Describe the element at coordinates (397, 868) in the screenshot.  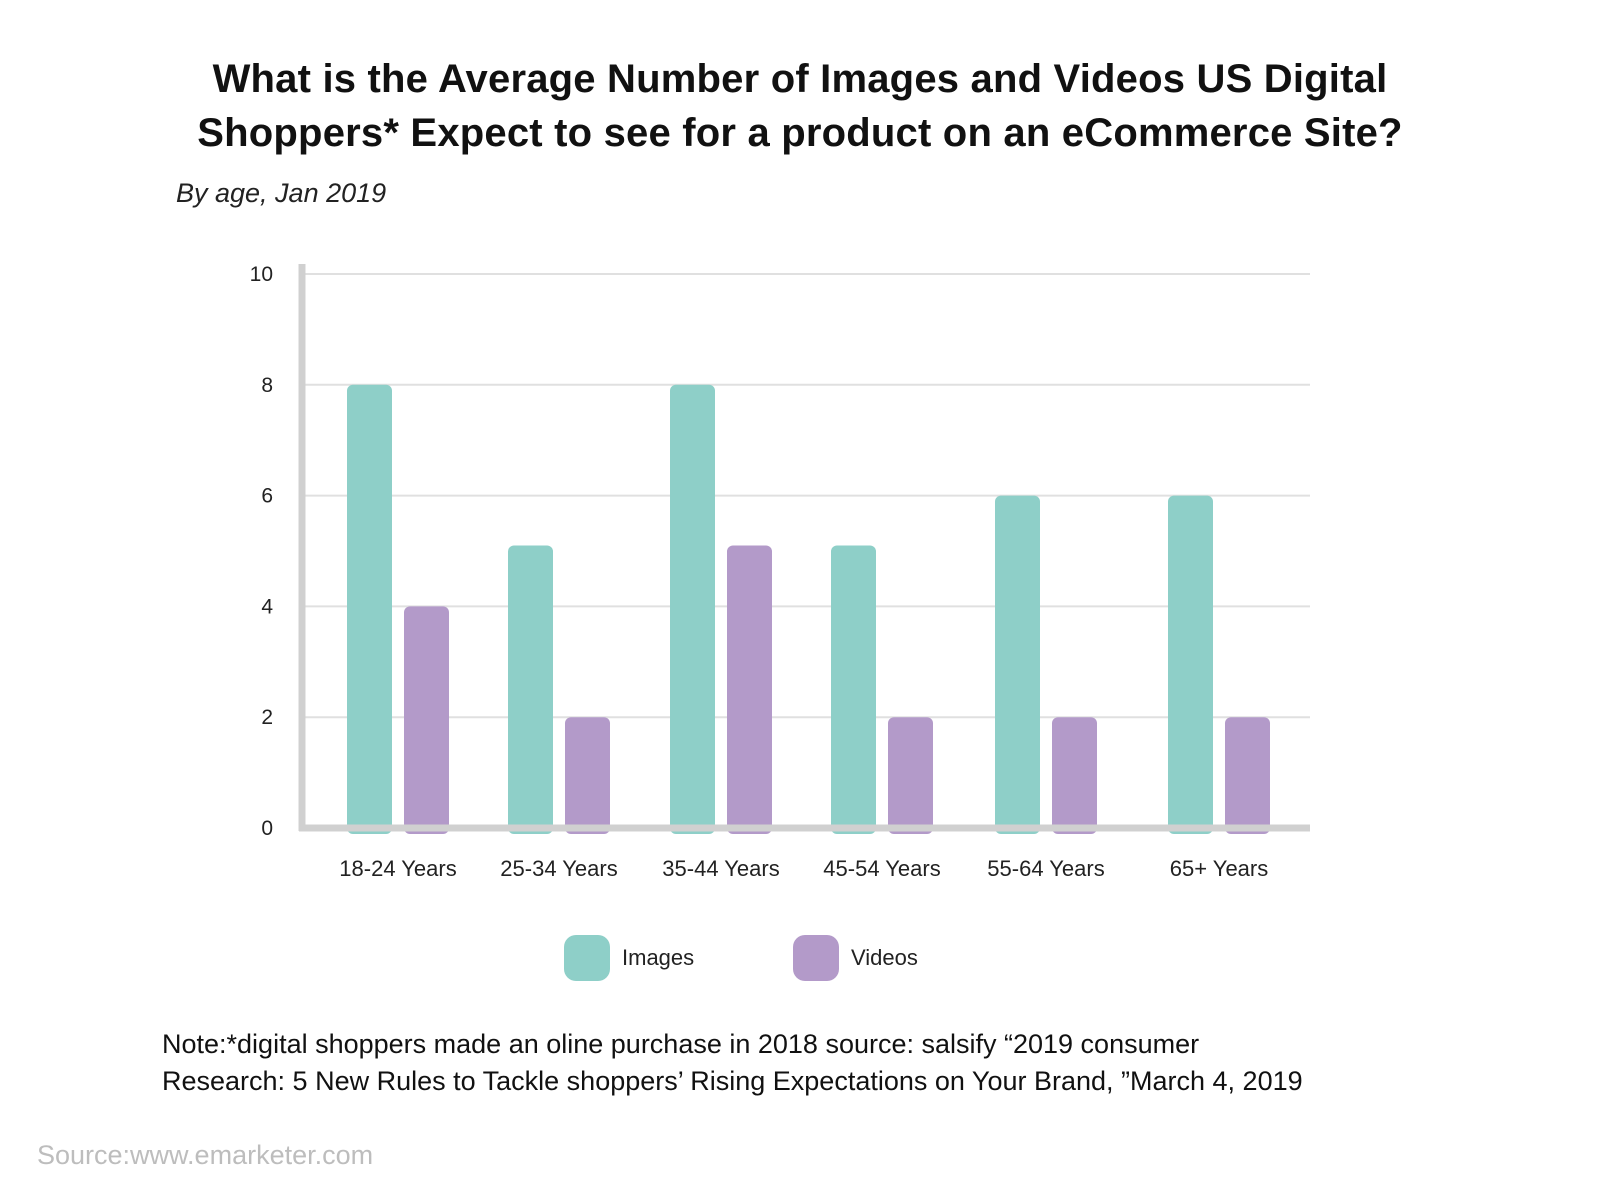
I see `x-category-label-1: 18-24 Years` at that location.